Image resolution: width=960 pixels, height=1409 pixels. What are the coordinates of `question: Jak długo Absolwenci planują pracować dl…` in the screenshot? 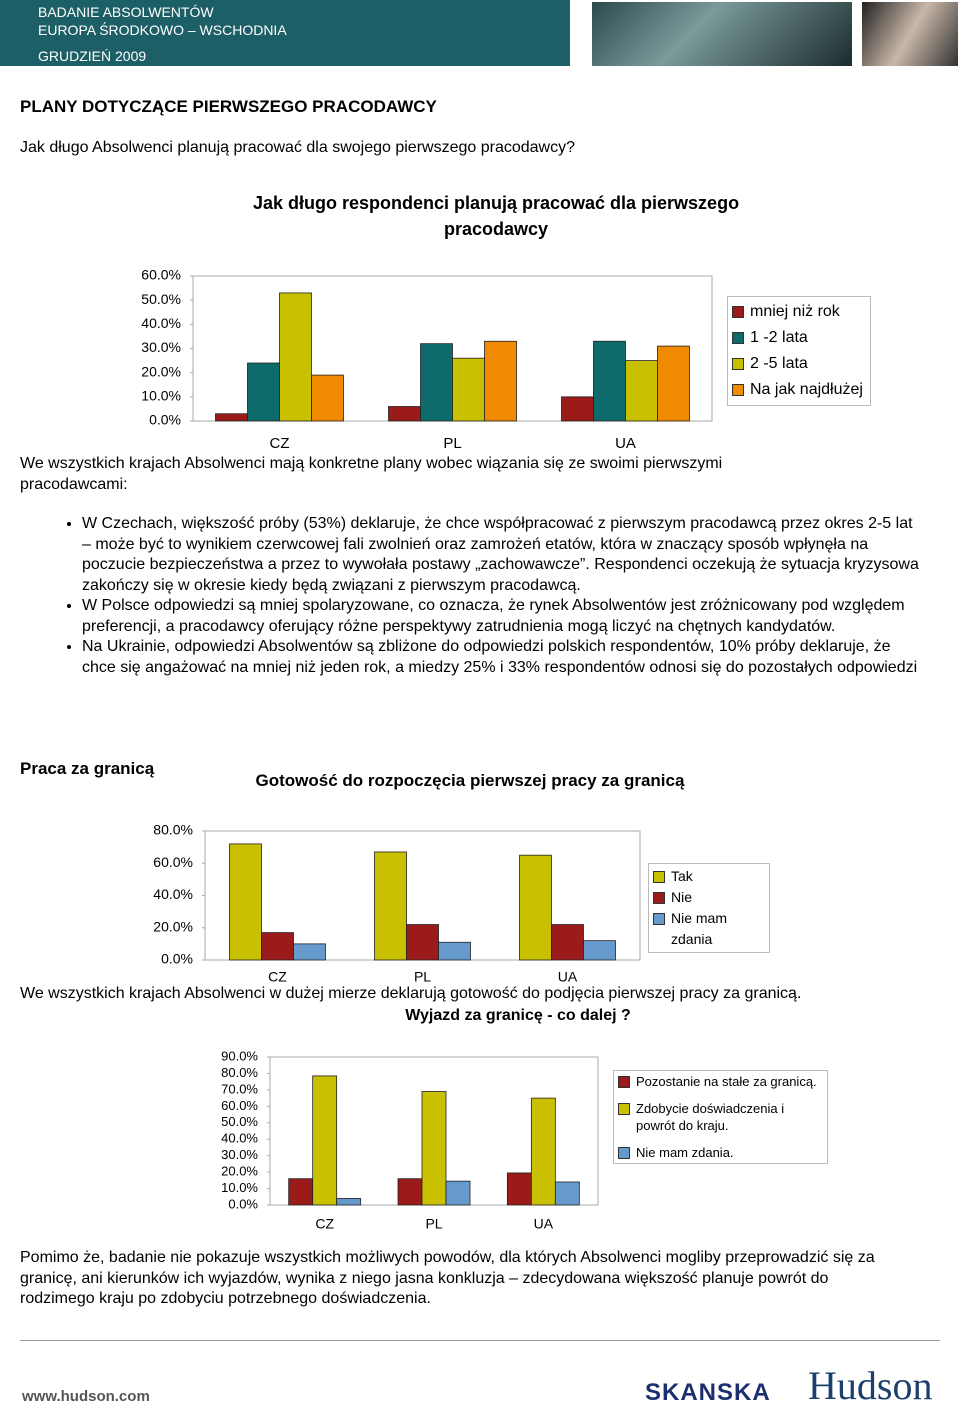 It's located at (297, 147).